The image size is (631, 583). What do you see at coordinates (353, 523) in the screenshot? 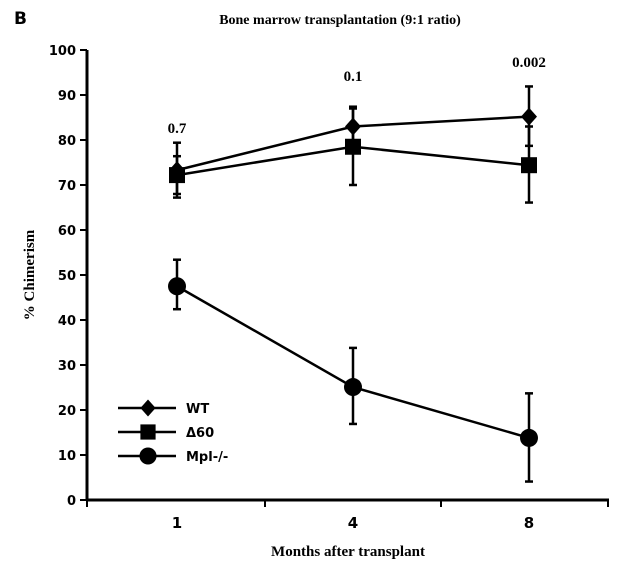
I see `x-tick-label: 4` at bounding box center [353, 523].